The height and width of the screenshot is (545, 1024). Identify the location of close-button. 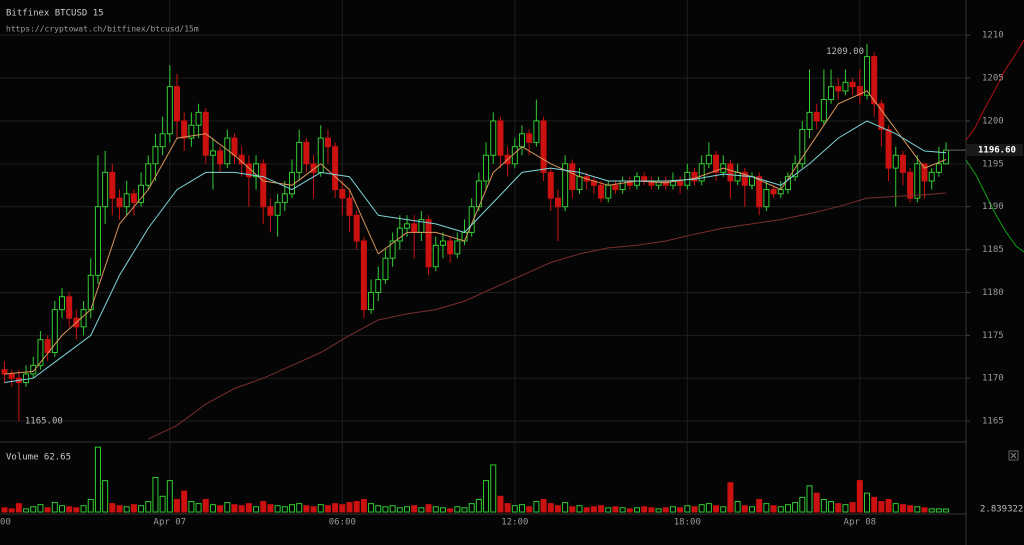
(1013, 455).